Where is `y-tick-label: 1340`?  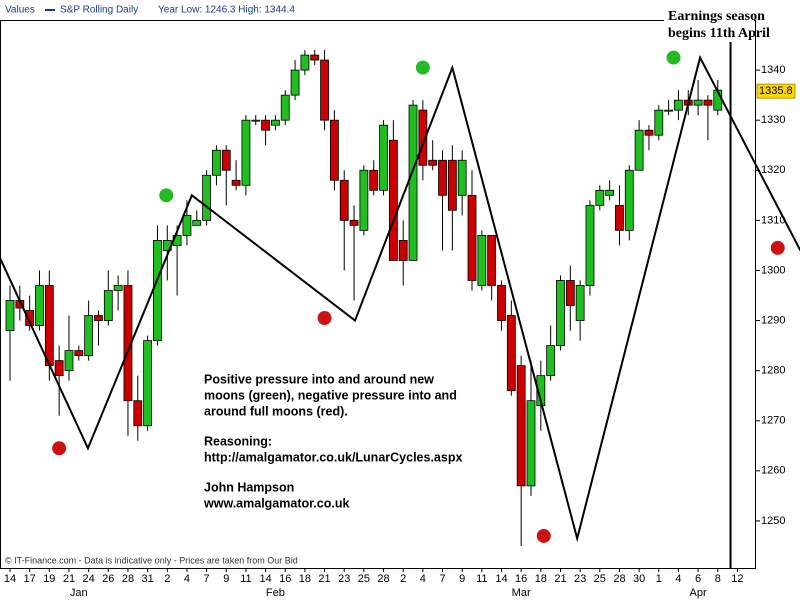
y-tick-label: 1340 is located at coordinates (773, 70).